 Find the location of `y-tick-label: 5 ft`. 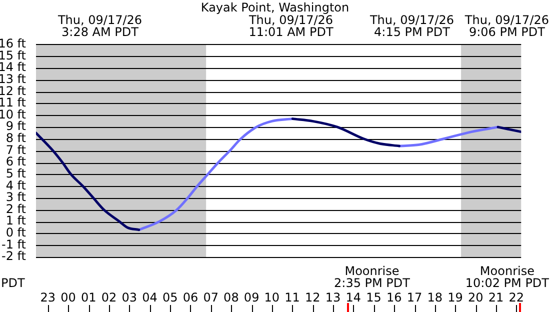

y-tick-label: 5 ft is located at coordinates (16, 173).